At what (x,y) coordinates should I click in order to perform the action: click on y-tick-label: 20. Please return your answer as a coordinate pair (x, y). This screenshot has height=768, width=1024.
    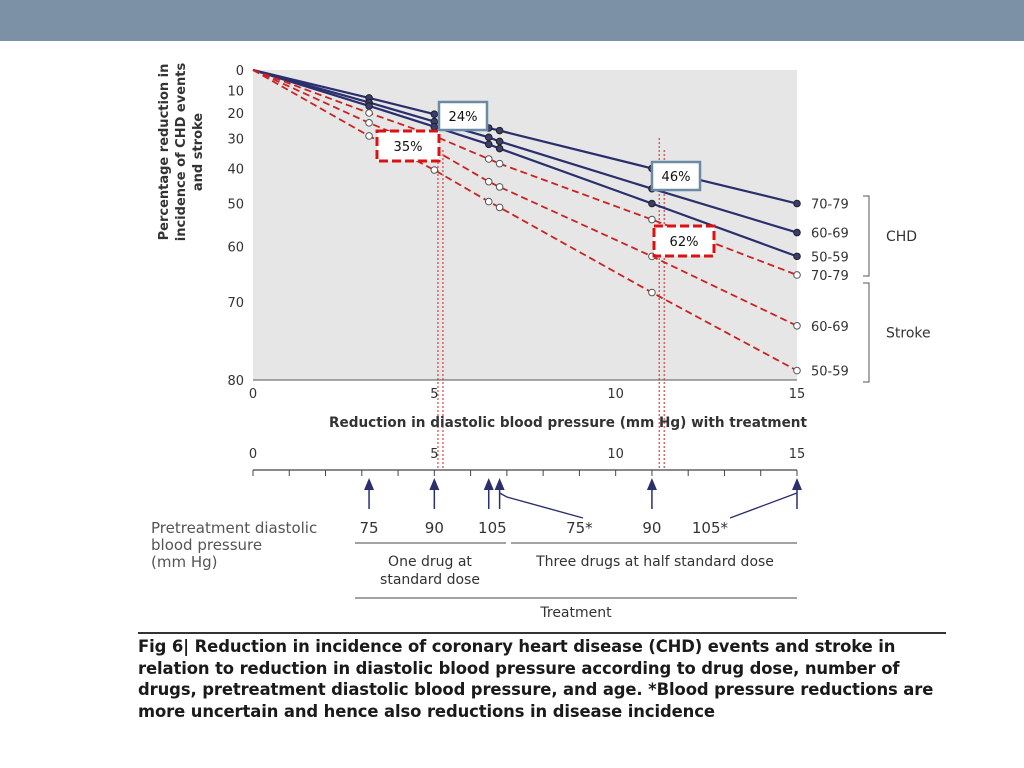
    Looking at the image, I should click on (235, 114).